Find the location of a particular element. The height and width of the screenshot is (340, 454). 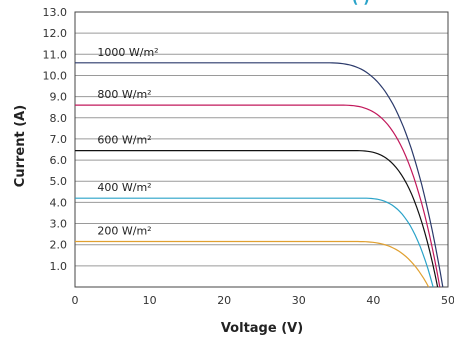

y-tick-label-9: 10.0 is located at coordinates (55, 75).